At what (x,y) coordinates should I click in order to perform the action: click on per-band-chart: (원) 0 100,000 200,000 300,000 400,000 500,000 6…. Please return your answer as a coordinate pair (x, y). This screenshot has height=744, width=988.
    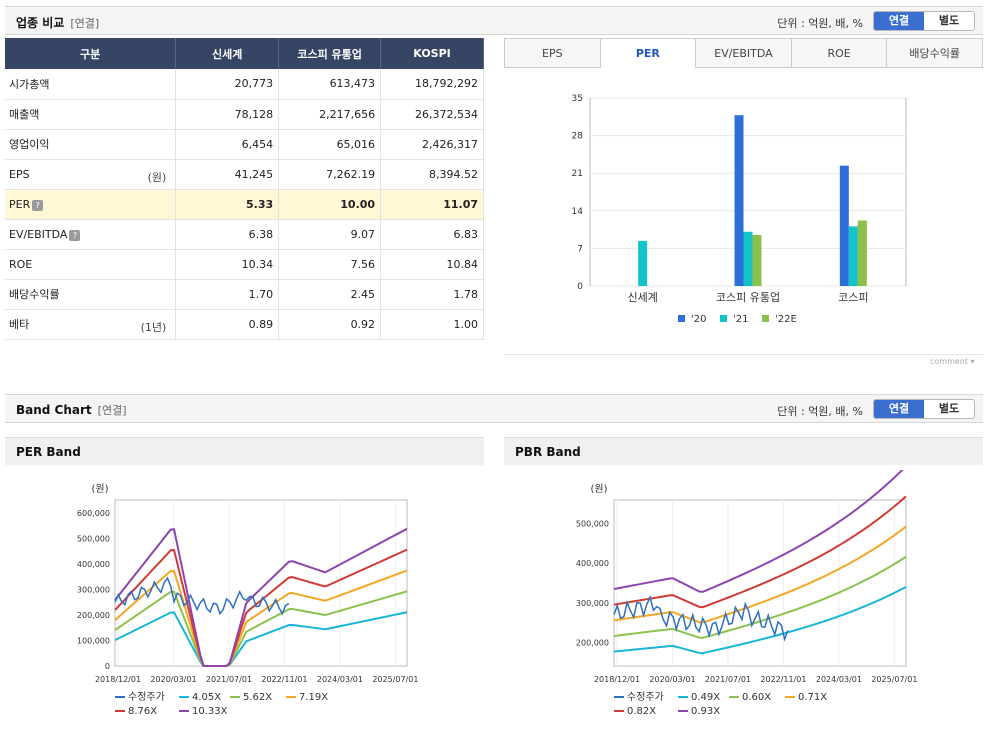
    Looking at the image, I should click on (248, 600).